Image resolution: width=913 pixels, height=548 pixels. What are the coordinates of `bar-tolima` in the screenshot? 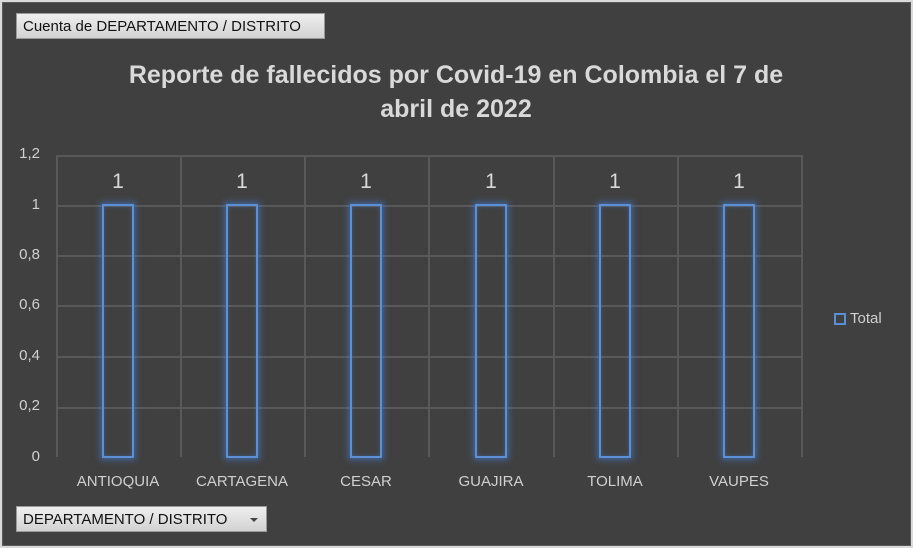 It's located at (615, 331).